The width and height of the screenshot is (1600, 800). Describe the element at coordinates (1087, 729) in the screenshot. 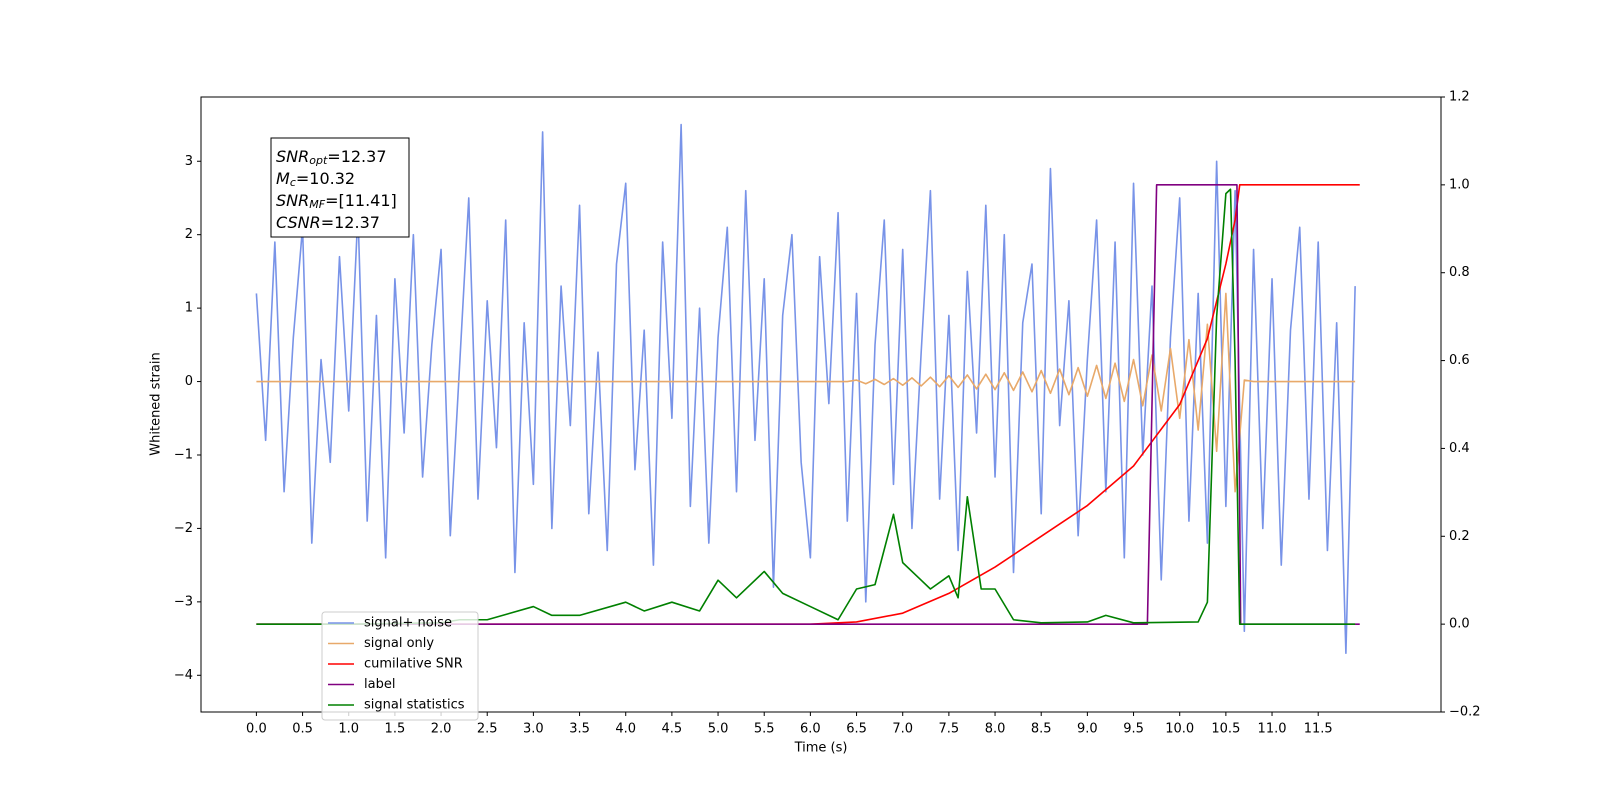

I see `x-tick-label: 9.0` at that location.